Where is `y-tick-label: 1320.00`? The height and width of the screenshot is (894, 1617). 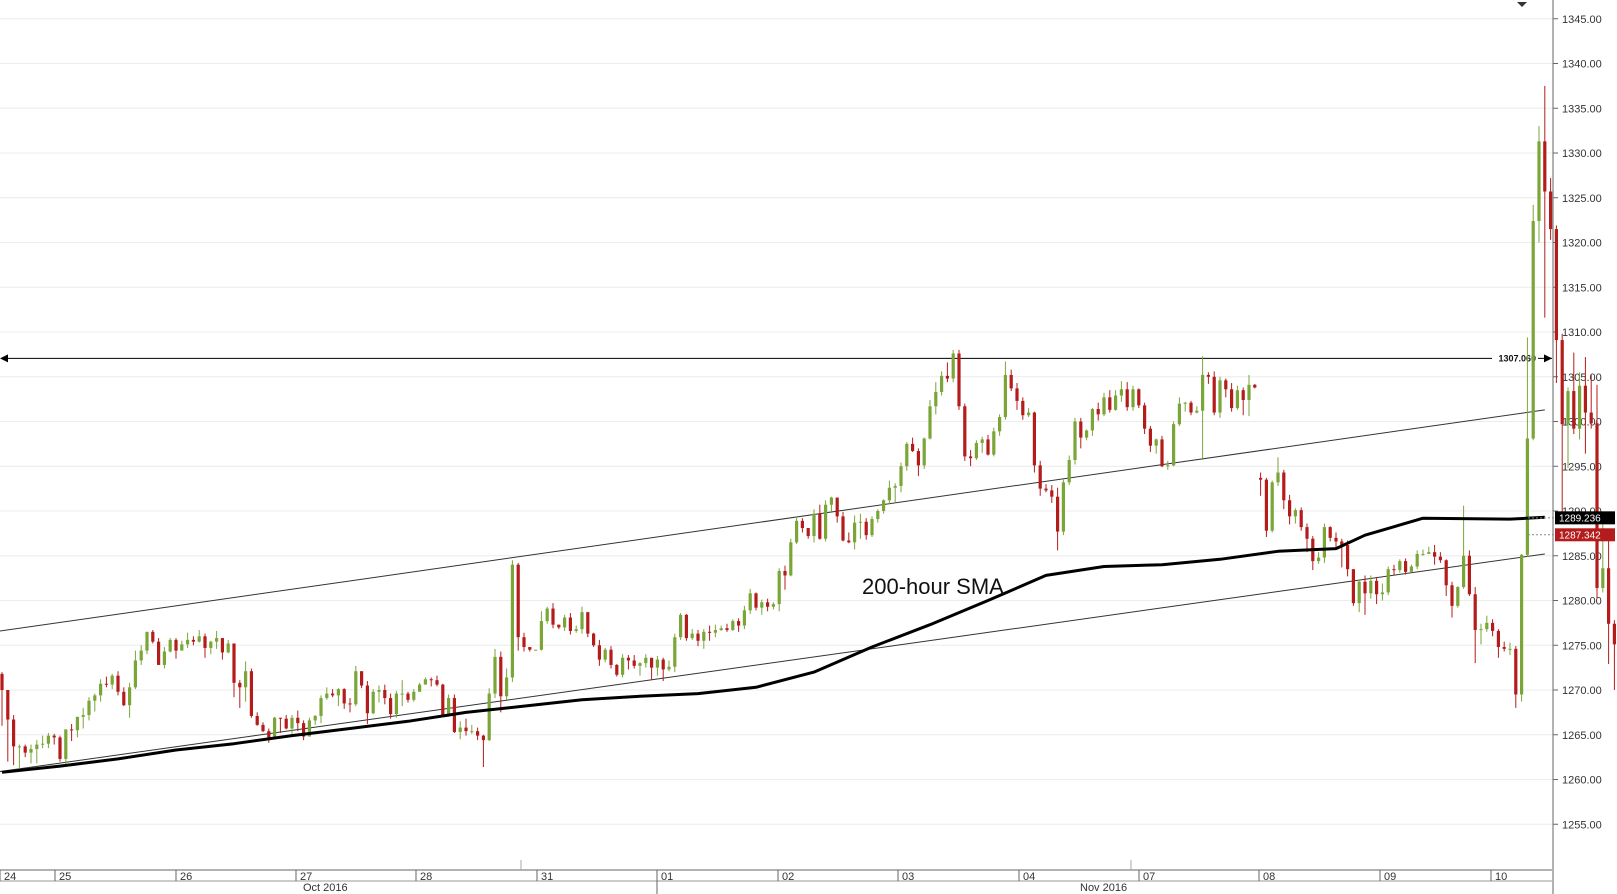 y-tick-label: 1320.00 is located at coordinates (1582, 244).